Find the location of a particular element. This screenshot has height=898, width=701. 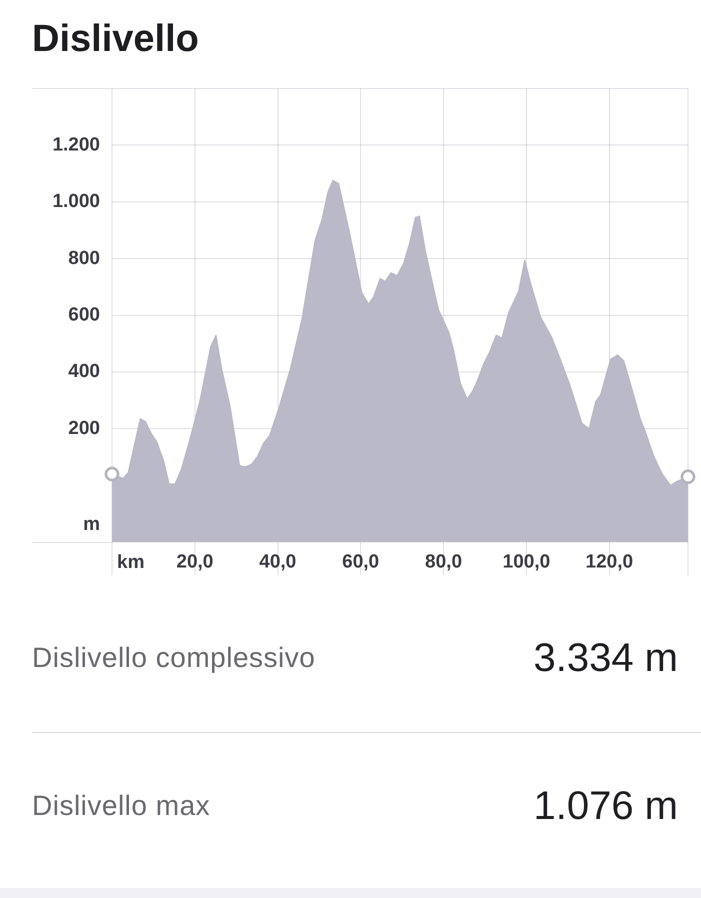

x-tick-label: 80,0 is located at coordinates (443, 562).